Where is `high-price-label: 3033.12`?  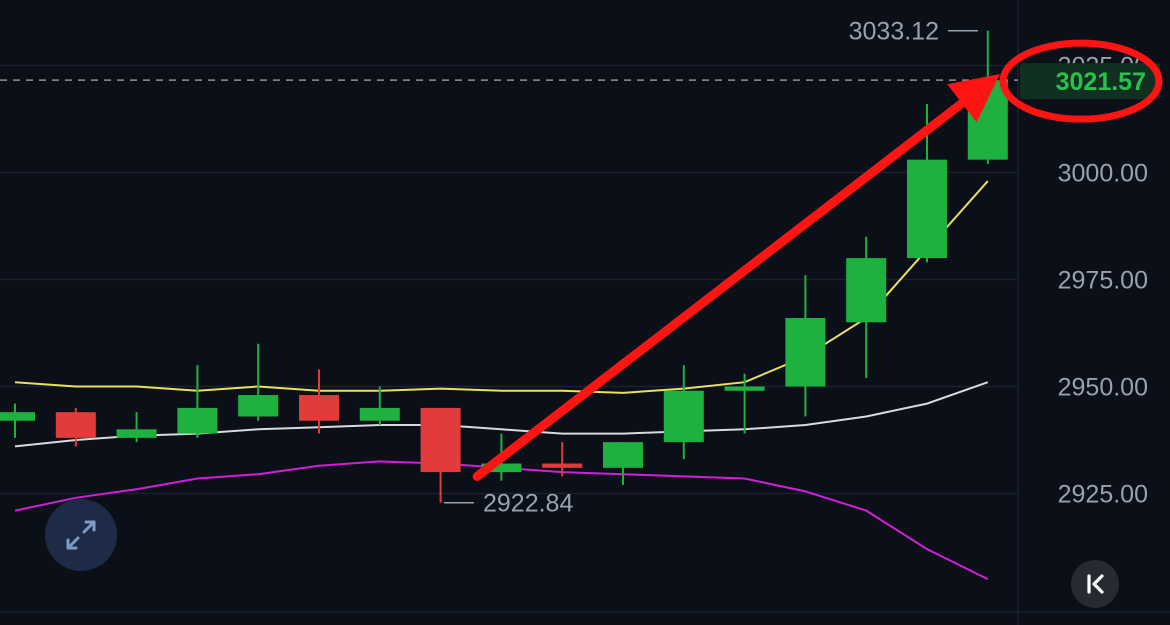 high-price-label: 3033.12 is located at coordinates (894, 32).